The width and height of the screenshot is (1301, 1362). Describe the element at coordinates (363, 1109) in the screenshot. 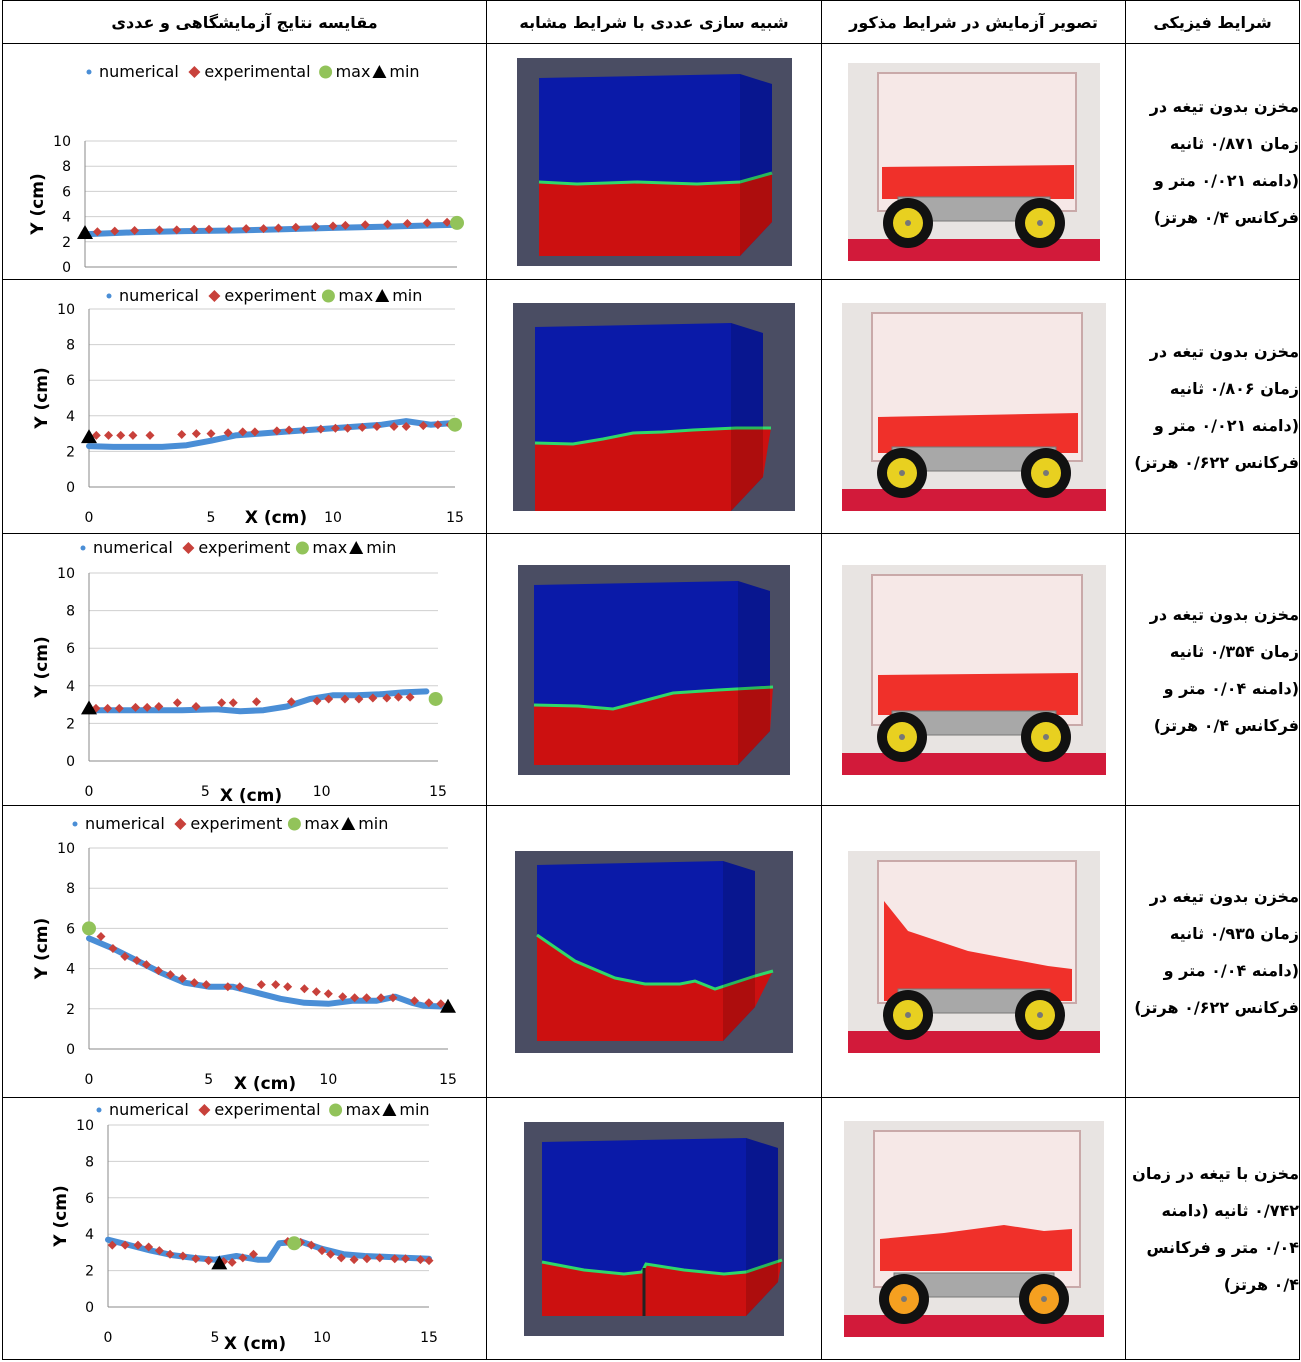

I see `legend-label: max` at that location.